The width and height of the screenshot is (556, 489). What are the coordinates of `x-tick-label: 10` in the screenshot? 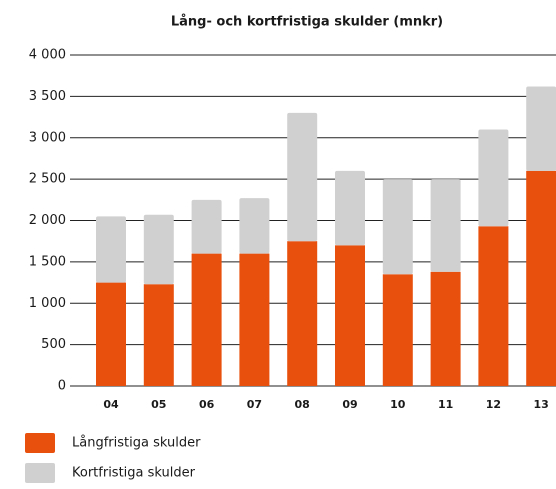 It's located at (398, 404).